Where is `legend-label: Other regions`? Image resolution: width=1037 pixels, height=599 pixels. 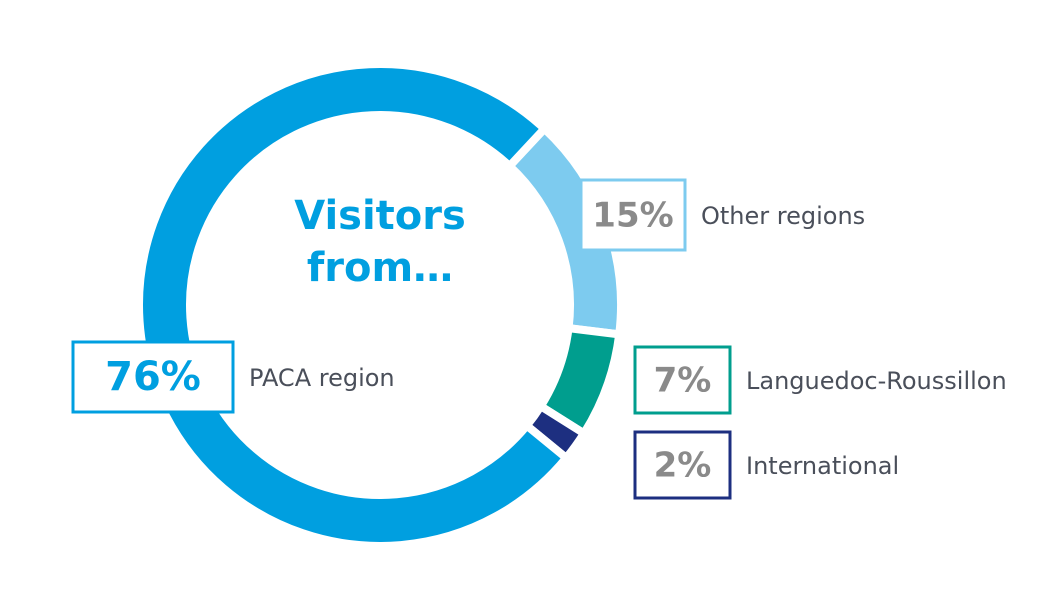 legend-label: Other regions is located at coordinates (783, 216).